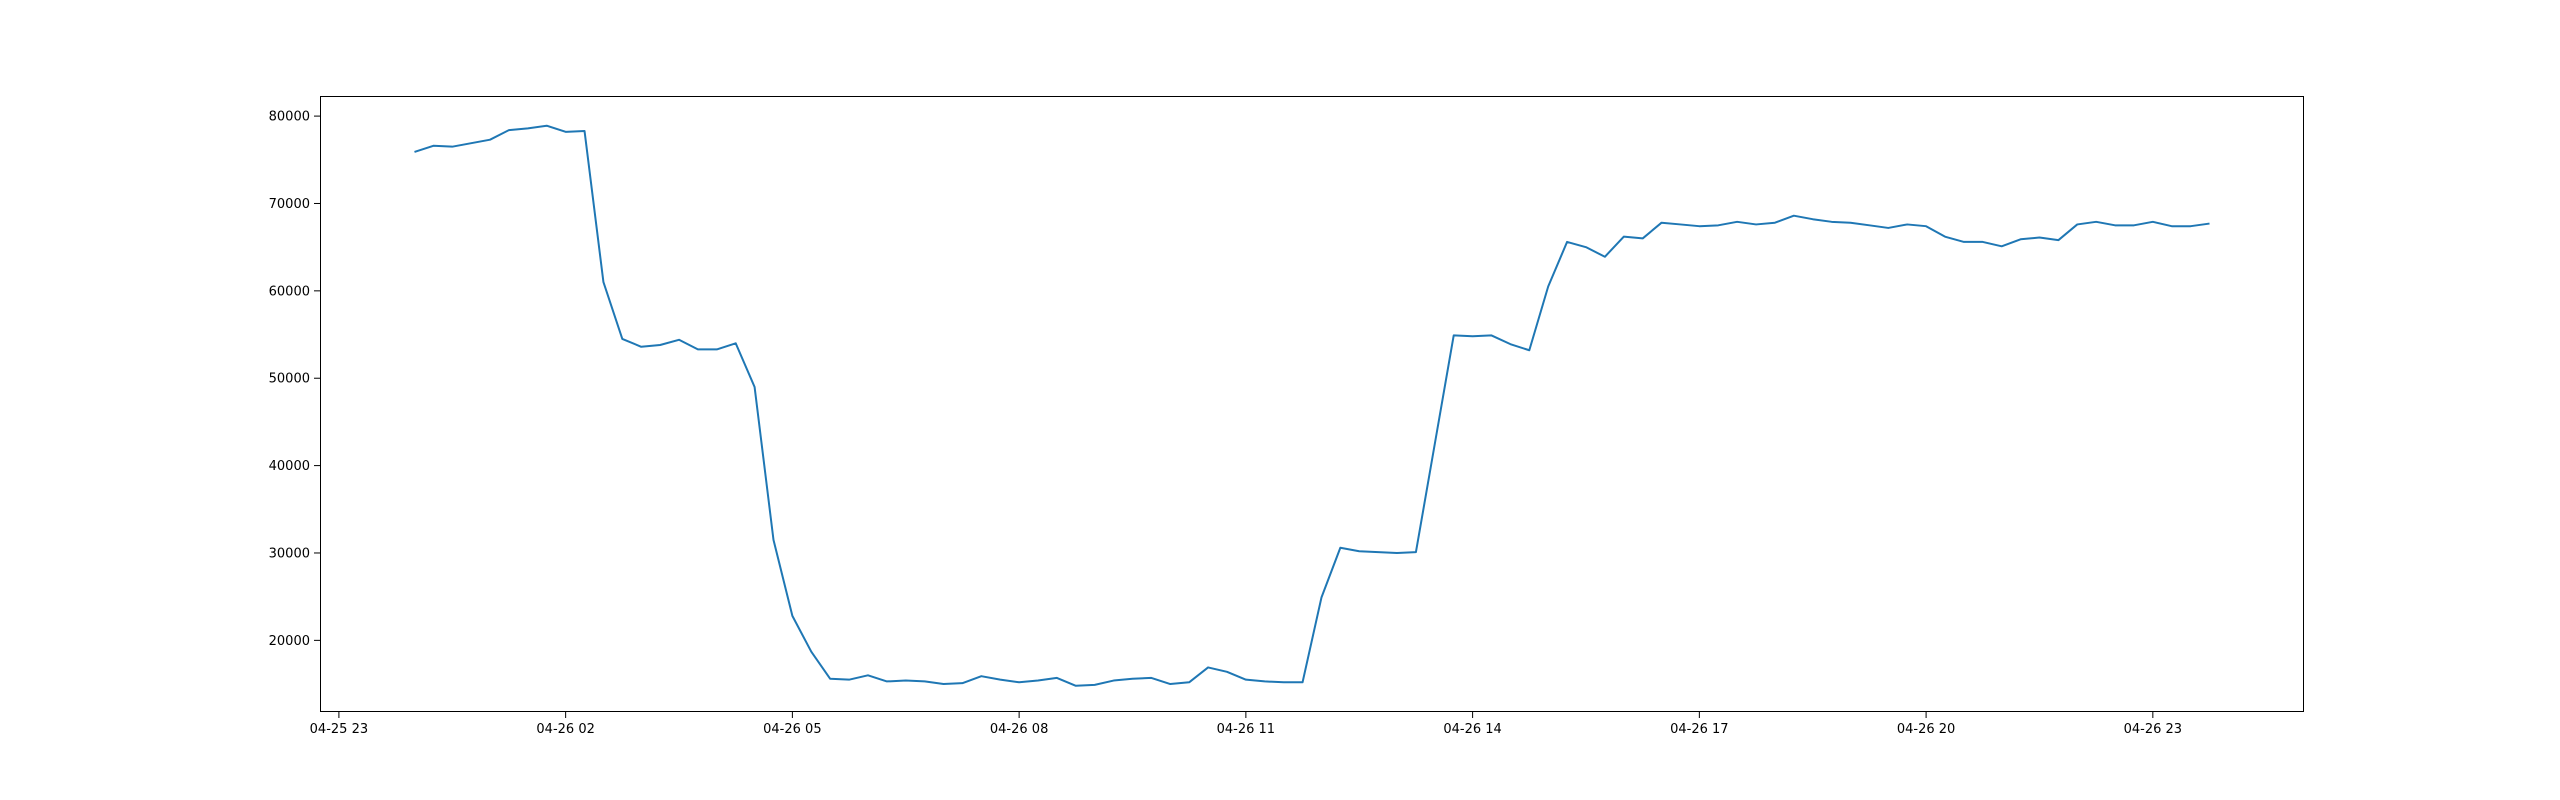 Image resolution: width=2560 pixels, height=800 pixels. I want to click on x-tick-label: 04-26 02, so click(565, 729).